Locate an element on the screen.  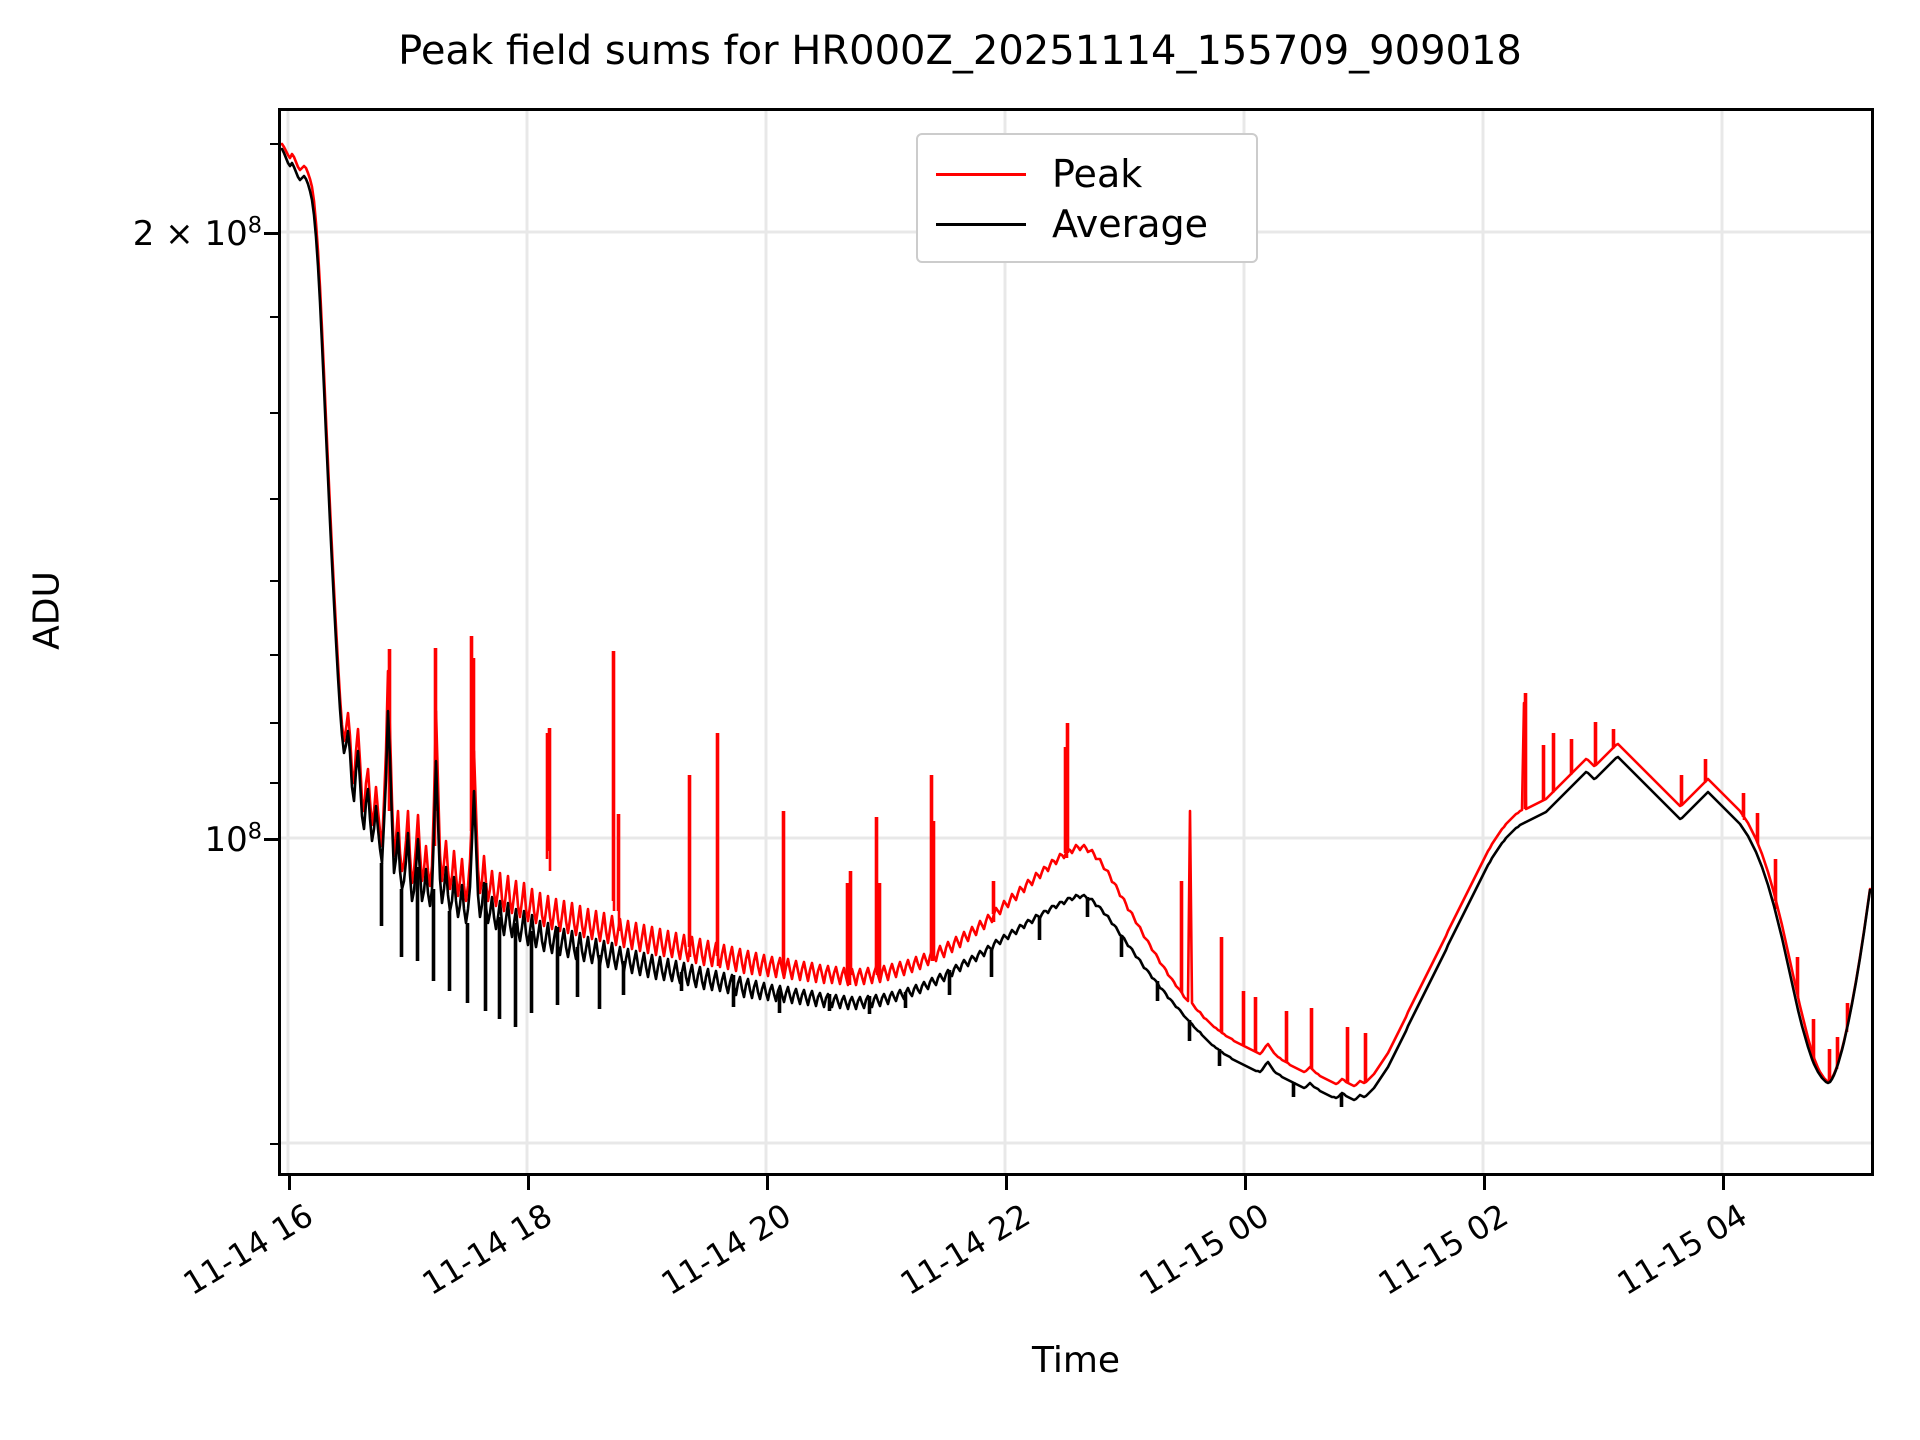
x-tick-label-0: 11-14 16 is located at coordinates (248, 1249).